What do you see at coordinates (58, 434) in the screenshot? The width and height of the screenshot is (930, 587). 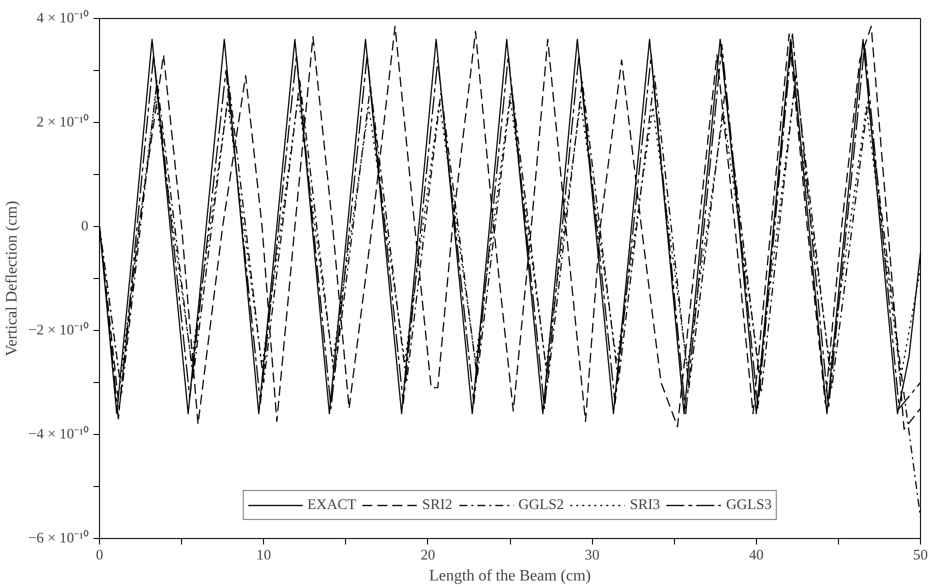 I see `y-tick-label: −4 × 10⁻¹⁰` at bounding box center [58, 434].